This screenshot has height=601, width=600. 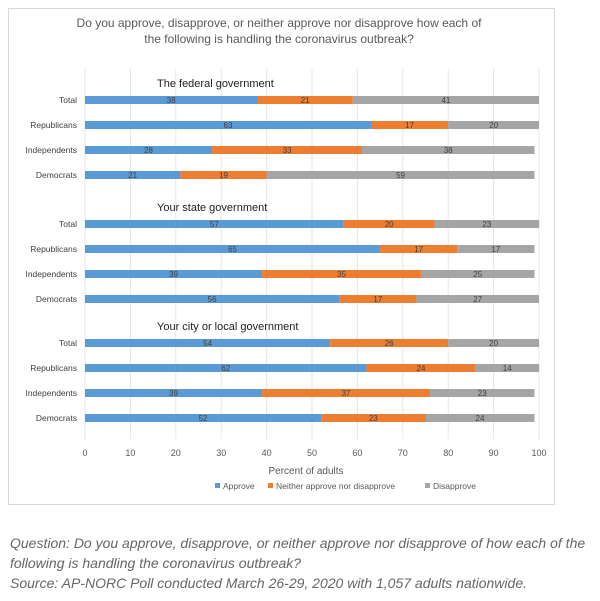 I want to click on data-label: 37, so click(x=346, y=393).